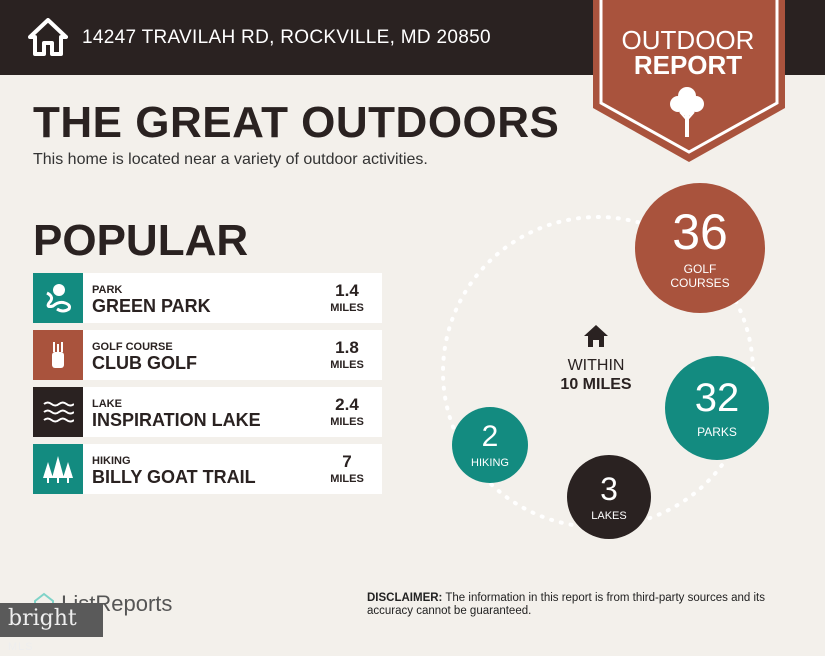 Image resolution: width=825 pixels, height=656 pixels. What do you see at coordinates (596, 365) in the screenshot?
I see `within-label: WITHIN` at bounding box center [596, 365].